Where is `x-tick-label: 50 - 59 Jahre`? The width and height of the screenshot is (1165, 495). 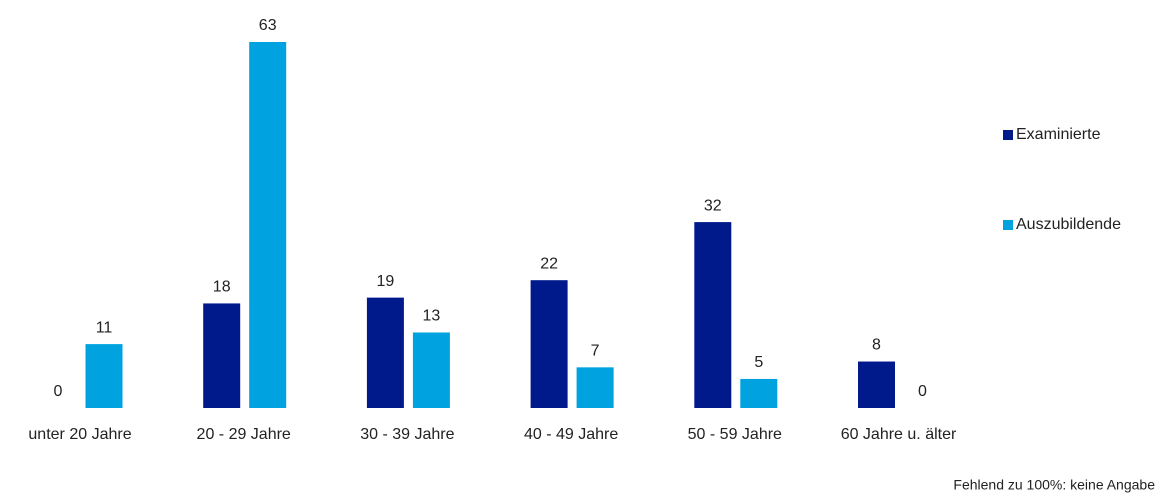
x-tick-label: 50 - 59 Jahre is located at coordinates (735, 434).